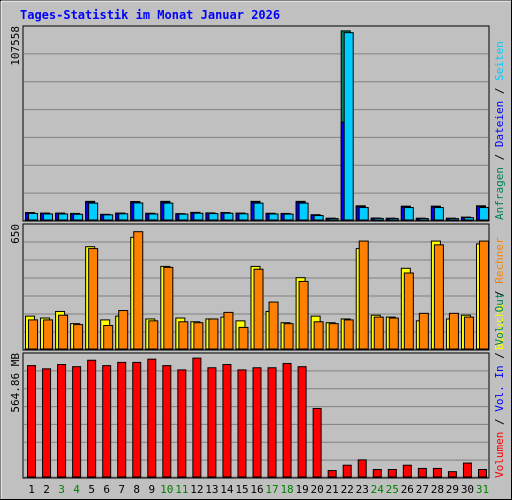 This screenshot has height=500, width=512. What do you see at coordinates (422, 489) in the screenshot?
I see `day-label-27: 27` at bounding box center [422, 489].